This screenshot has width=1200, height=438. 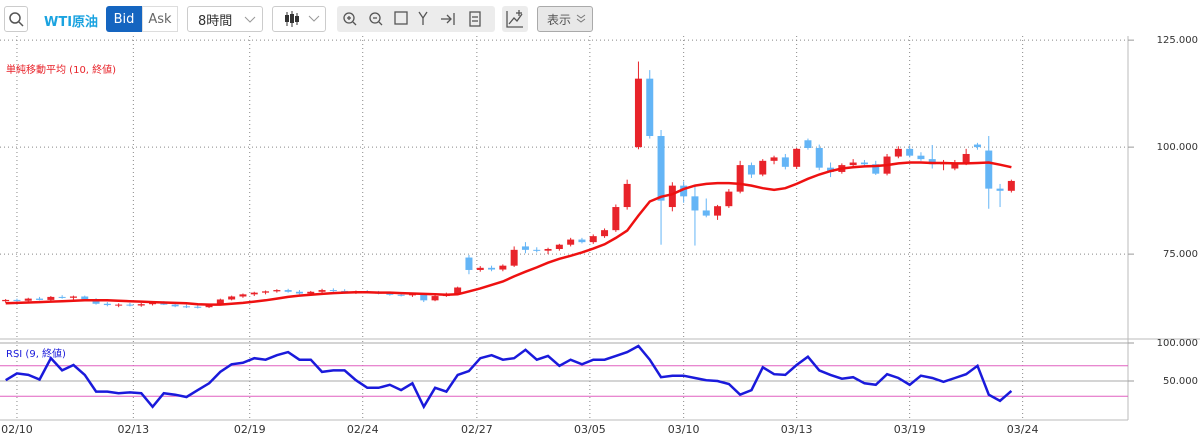 What do you see at coordinates (302, 19) in the screenshot?
I see `candle-icon` at bounding box center [302, 19].